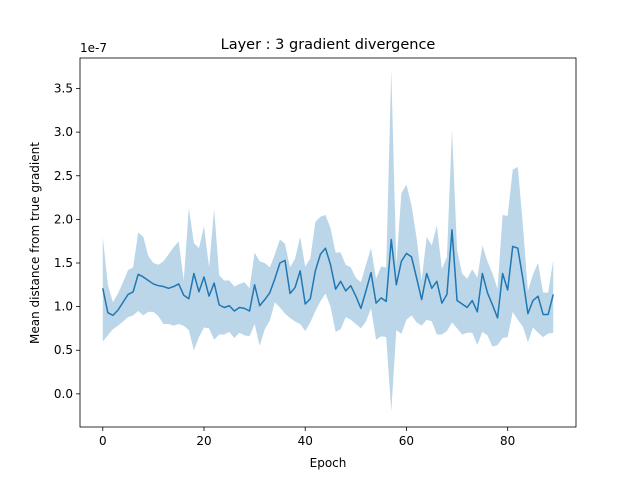  Describe the element at coordinates (63, 219) in the screenshot. I see `y-tick-label: 2.0` at that location.